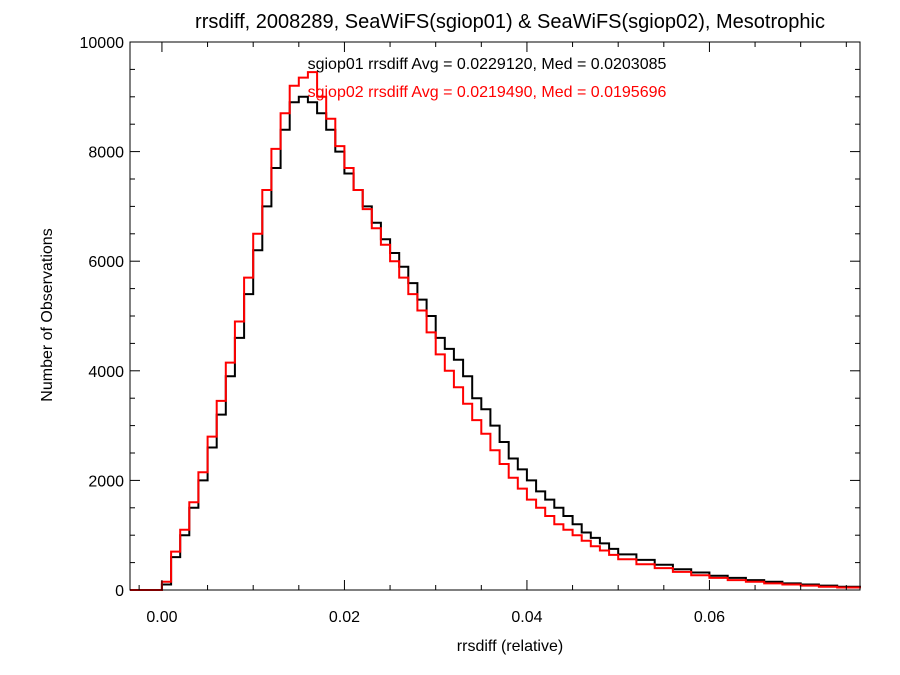 The width and height of the screenshot is (900, 675). Describe the element at coordinates (102, 43) in the screenshot. I see `y-tick-label: 10000` at that location.